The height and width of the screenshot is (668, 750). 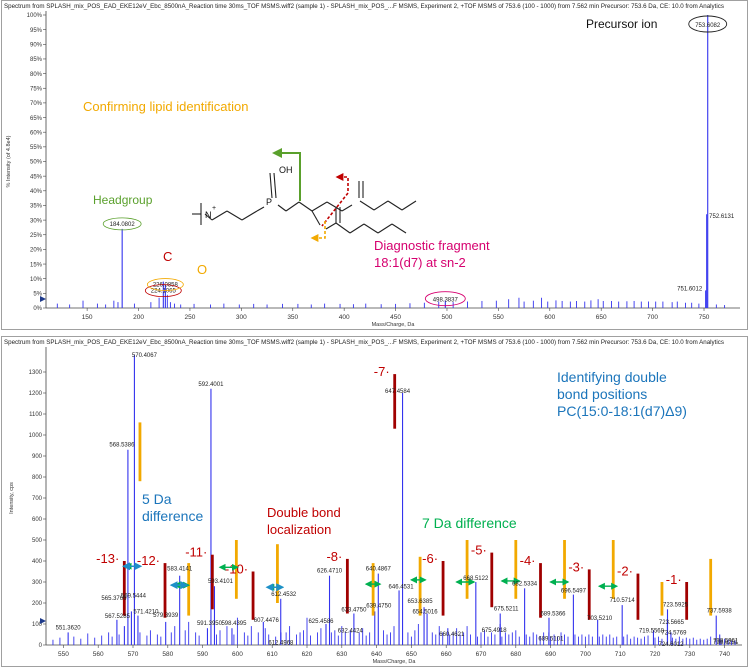 What do you see at coordinates (395, 317) in the screenshot?
I see `x-tick-label: 450` at bounding box center [395, 317].